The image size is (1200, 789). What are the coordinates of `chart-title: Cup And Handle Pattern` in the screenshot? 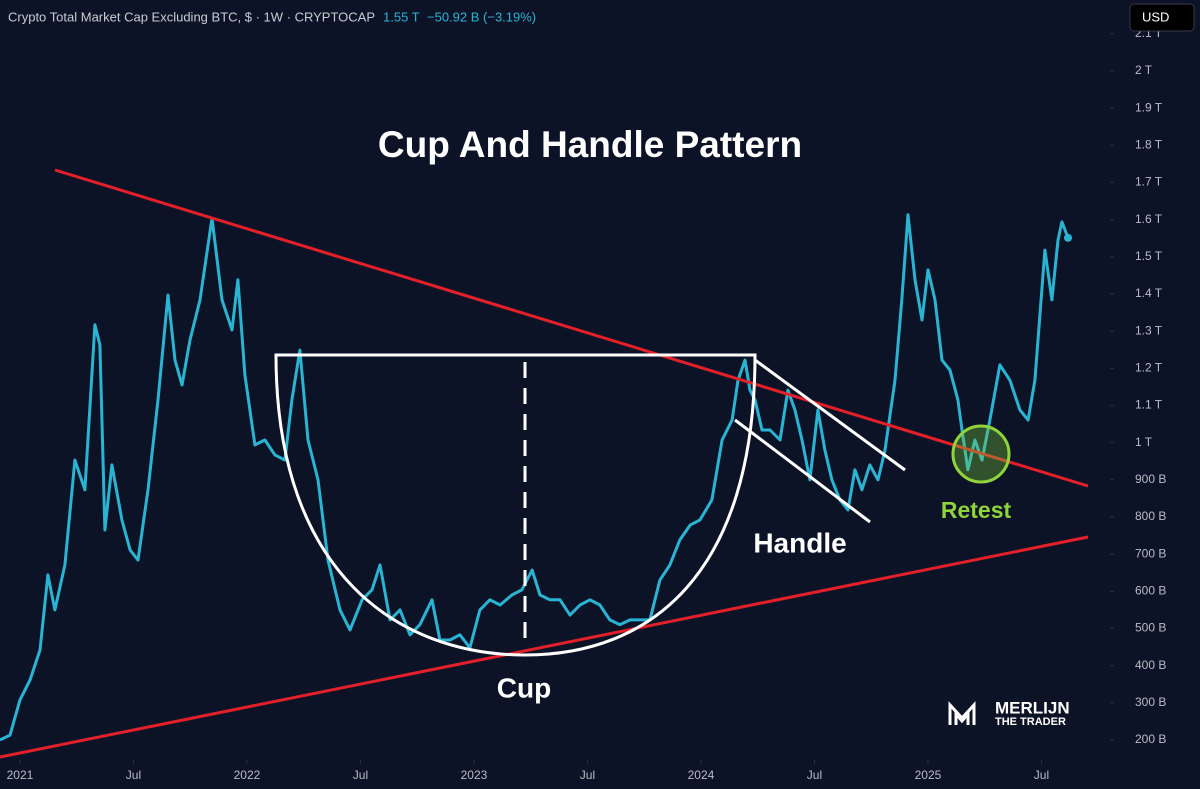 It's located at (590, 144).